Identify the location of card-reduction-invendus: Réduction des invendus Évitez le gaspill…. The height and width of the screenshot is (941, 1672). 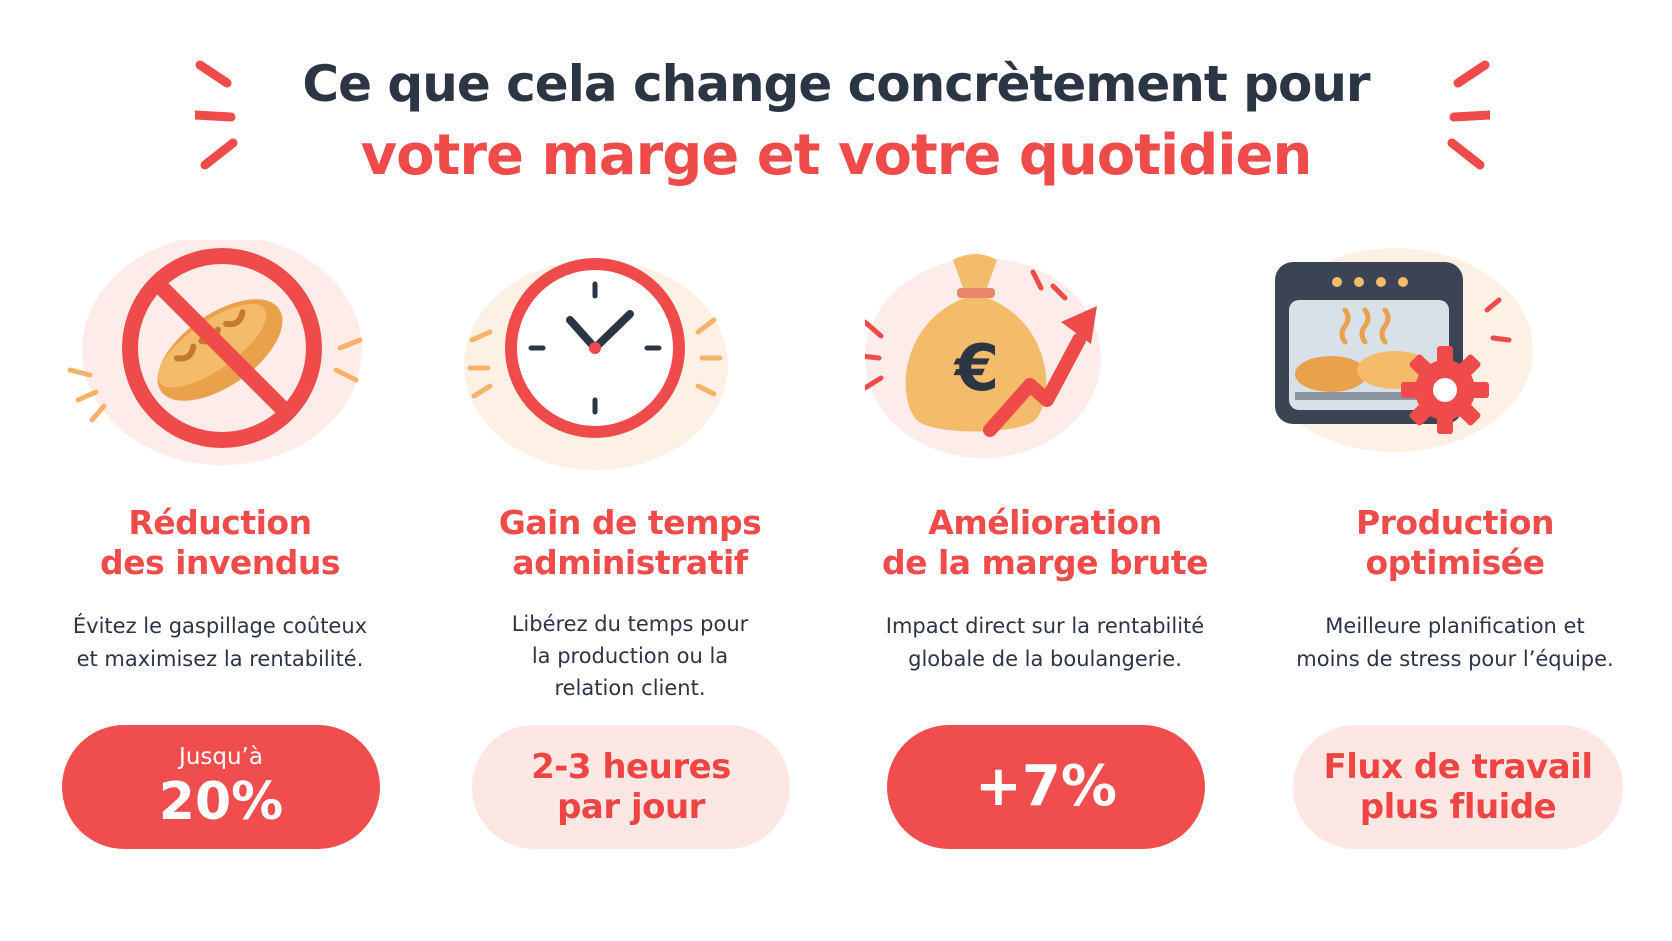
(220, 560).